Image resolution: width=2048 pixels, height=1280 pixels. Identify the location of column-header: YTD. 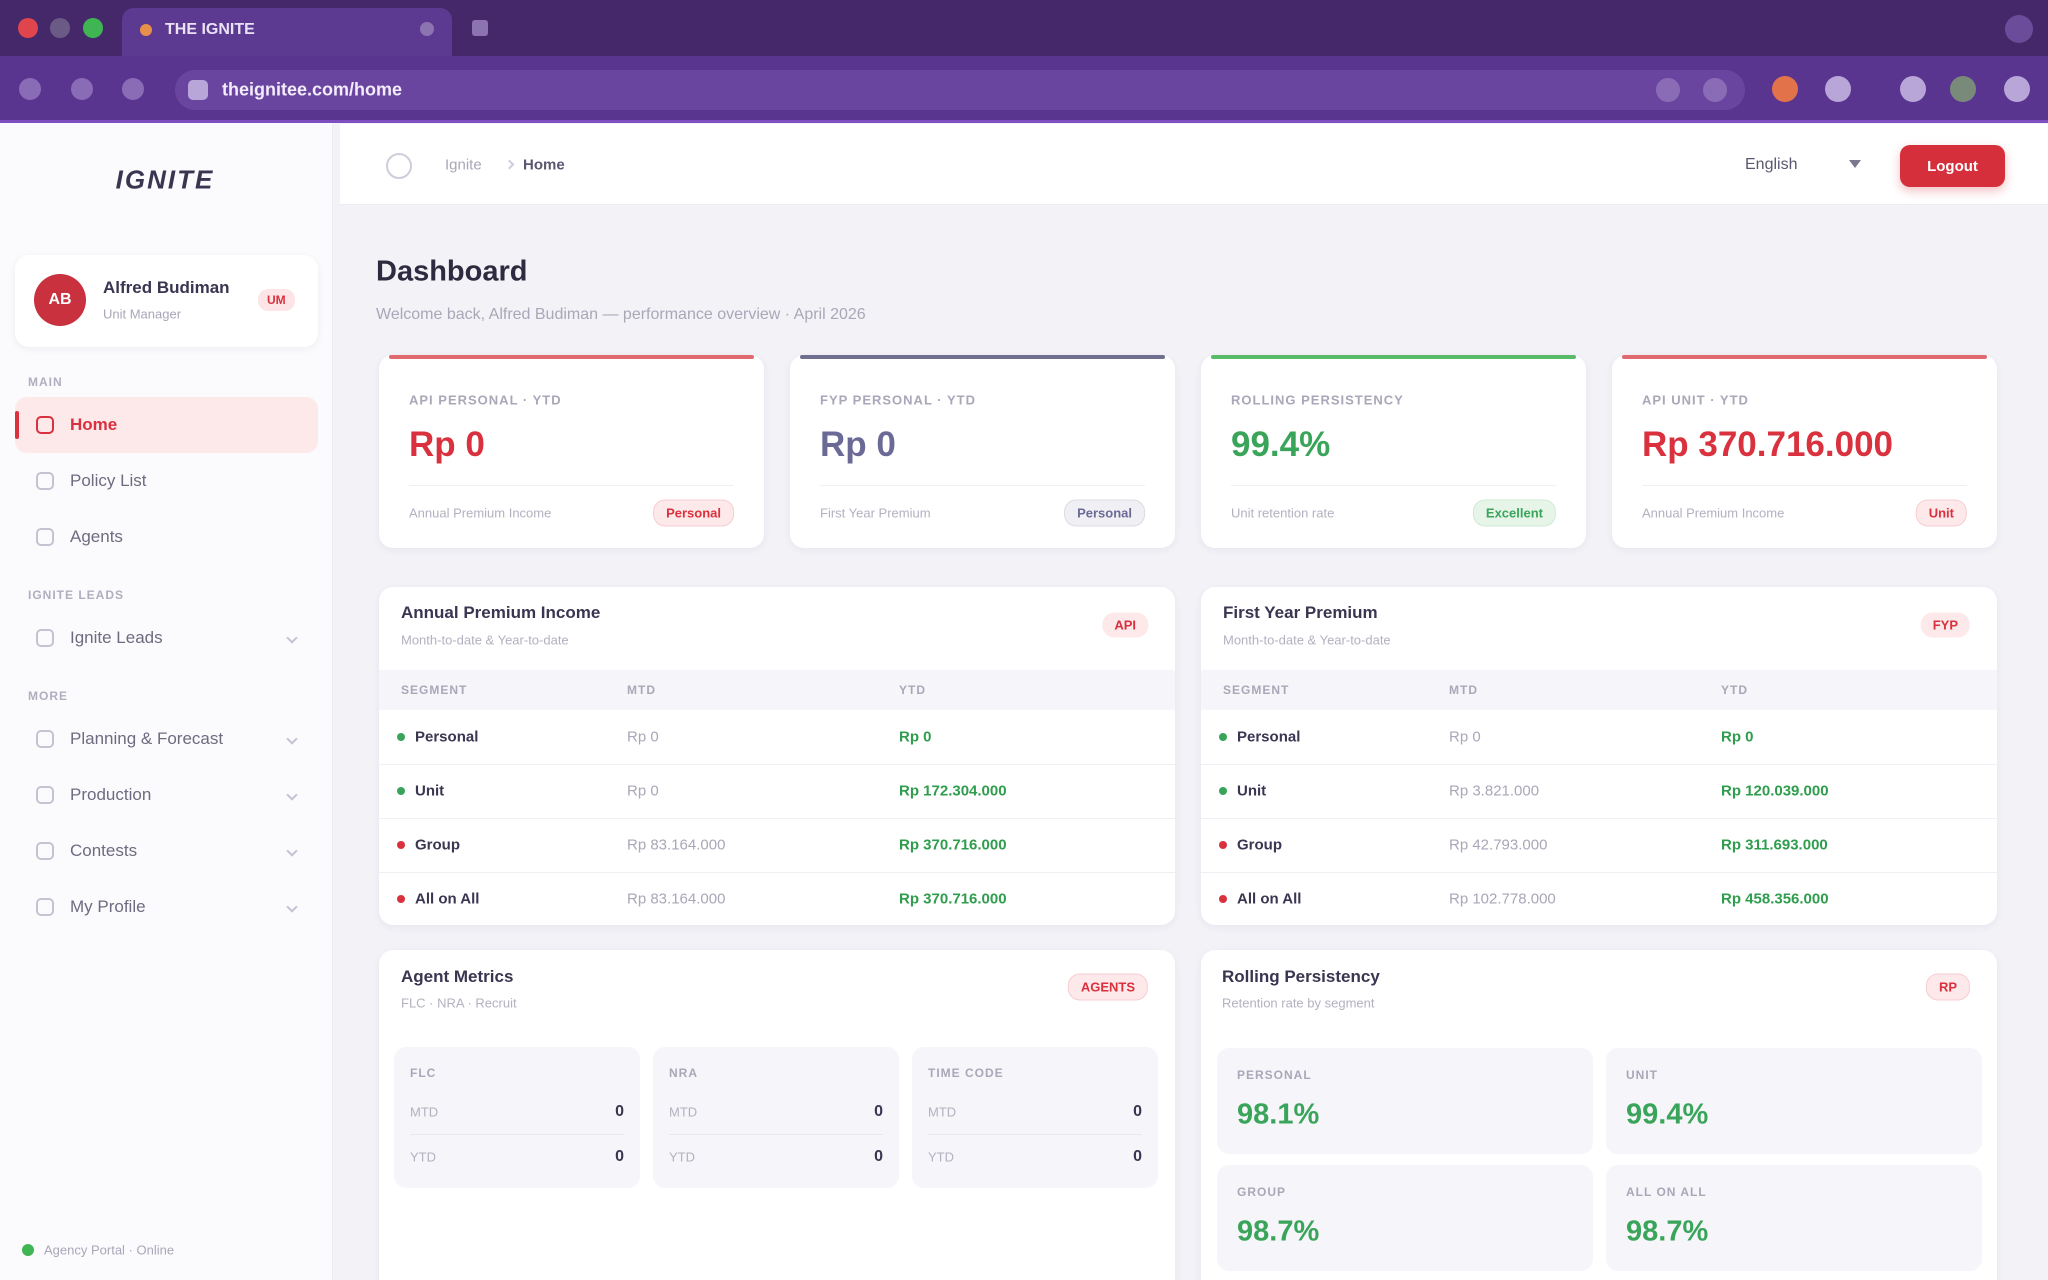
(1734, 690).